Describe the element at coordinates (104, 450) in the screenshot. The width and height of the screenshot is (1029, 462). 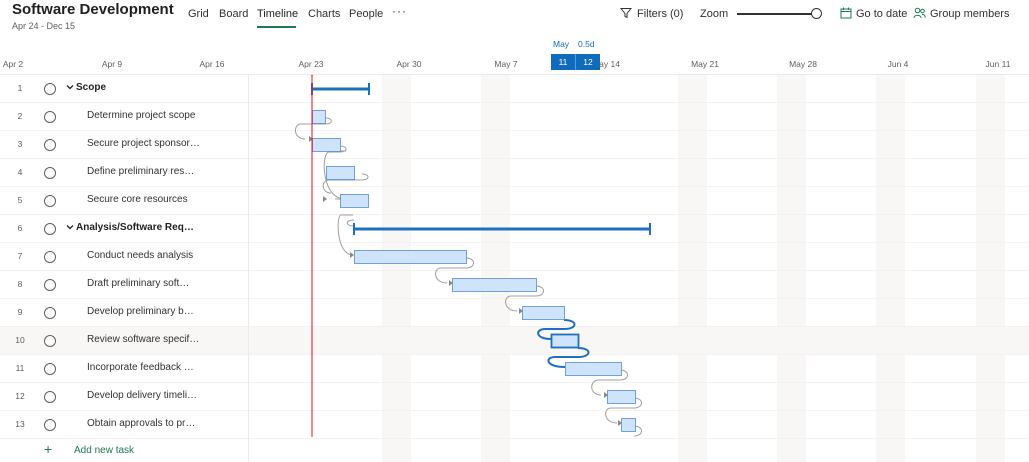
I see `add-new-task-button: Add new task` at that location.